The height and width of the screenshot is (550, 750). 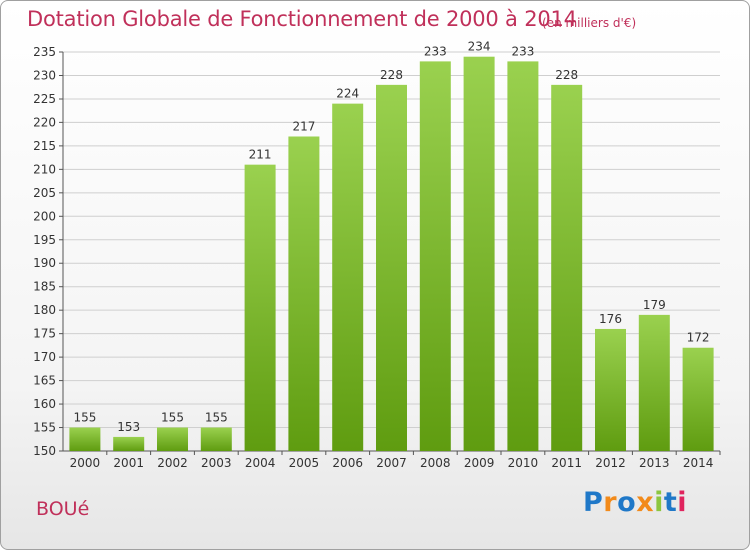 I want to click on logo-letter: P, so click(x=593, y=502).